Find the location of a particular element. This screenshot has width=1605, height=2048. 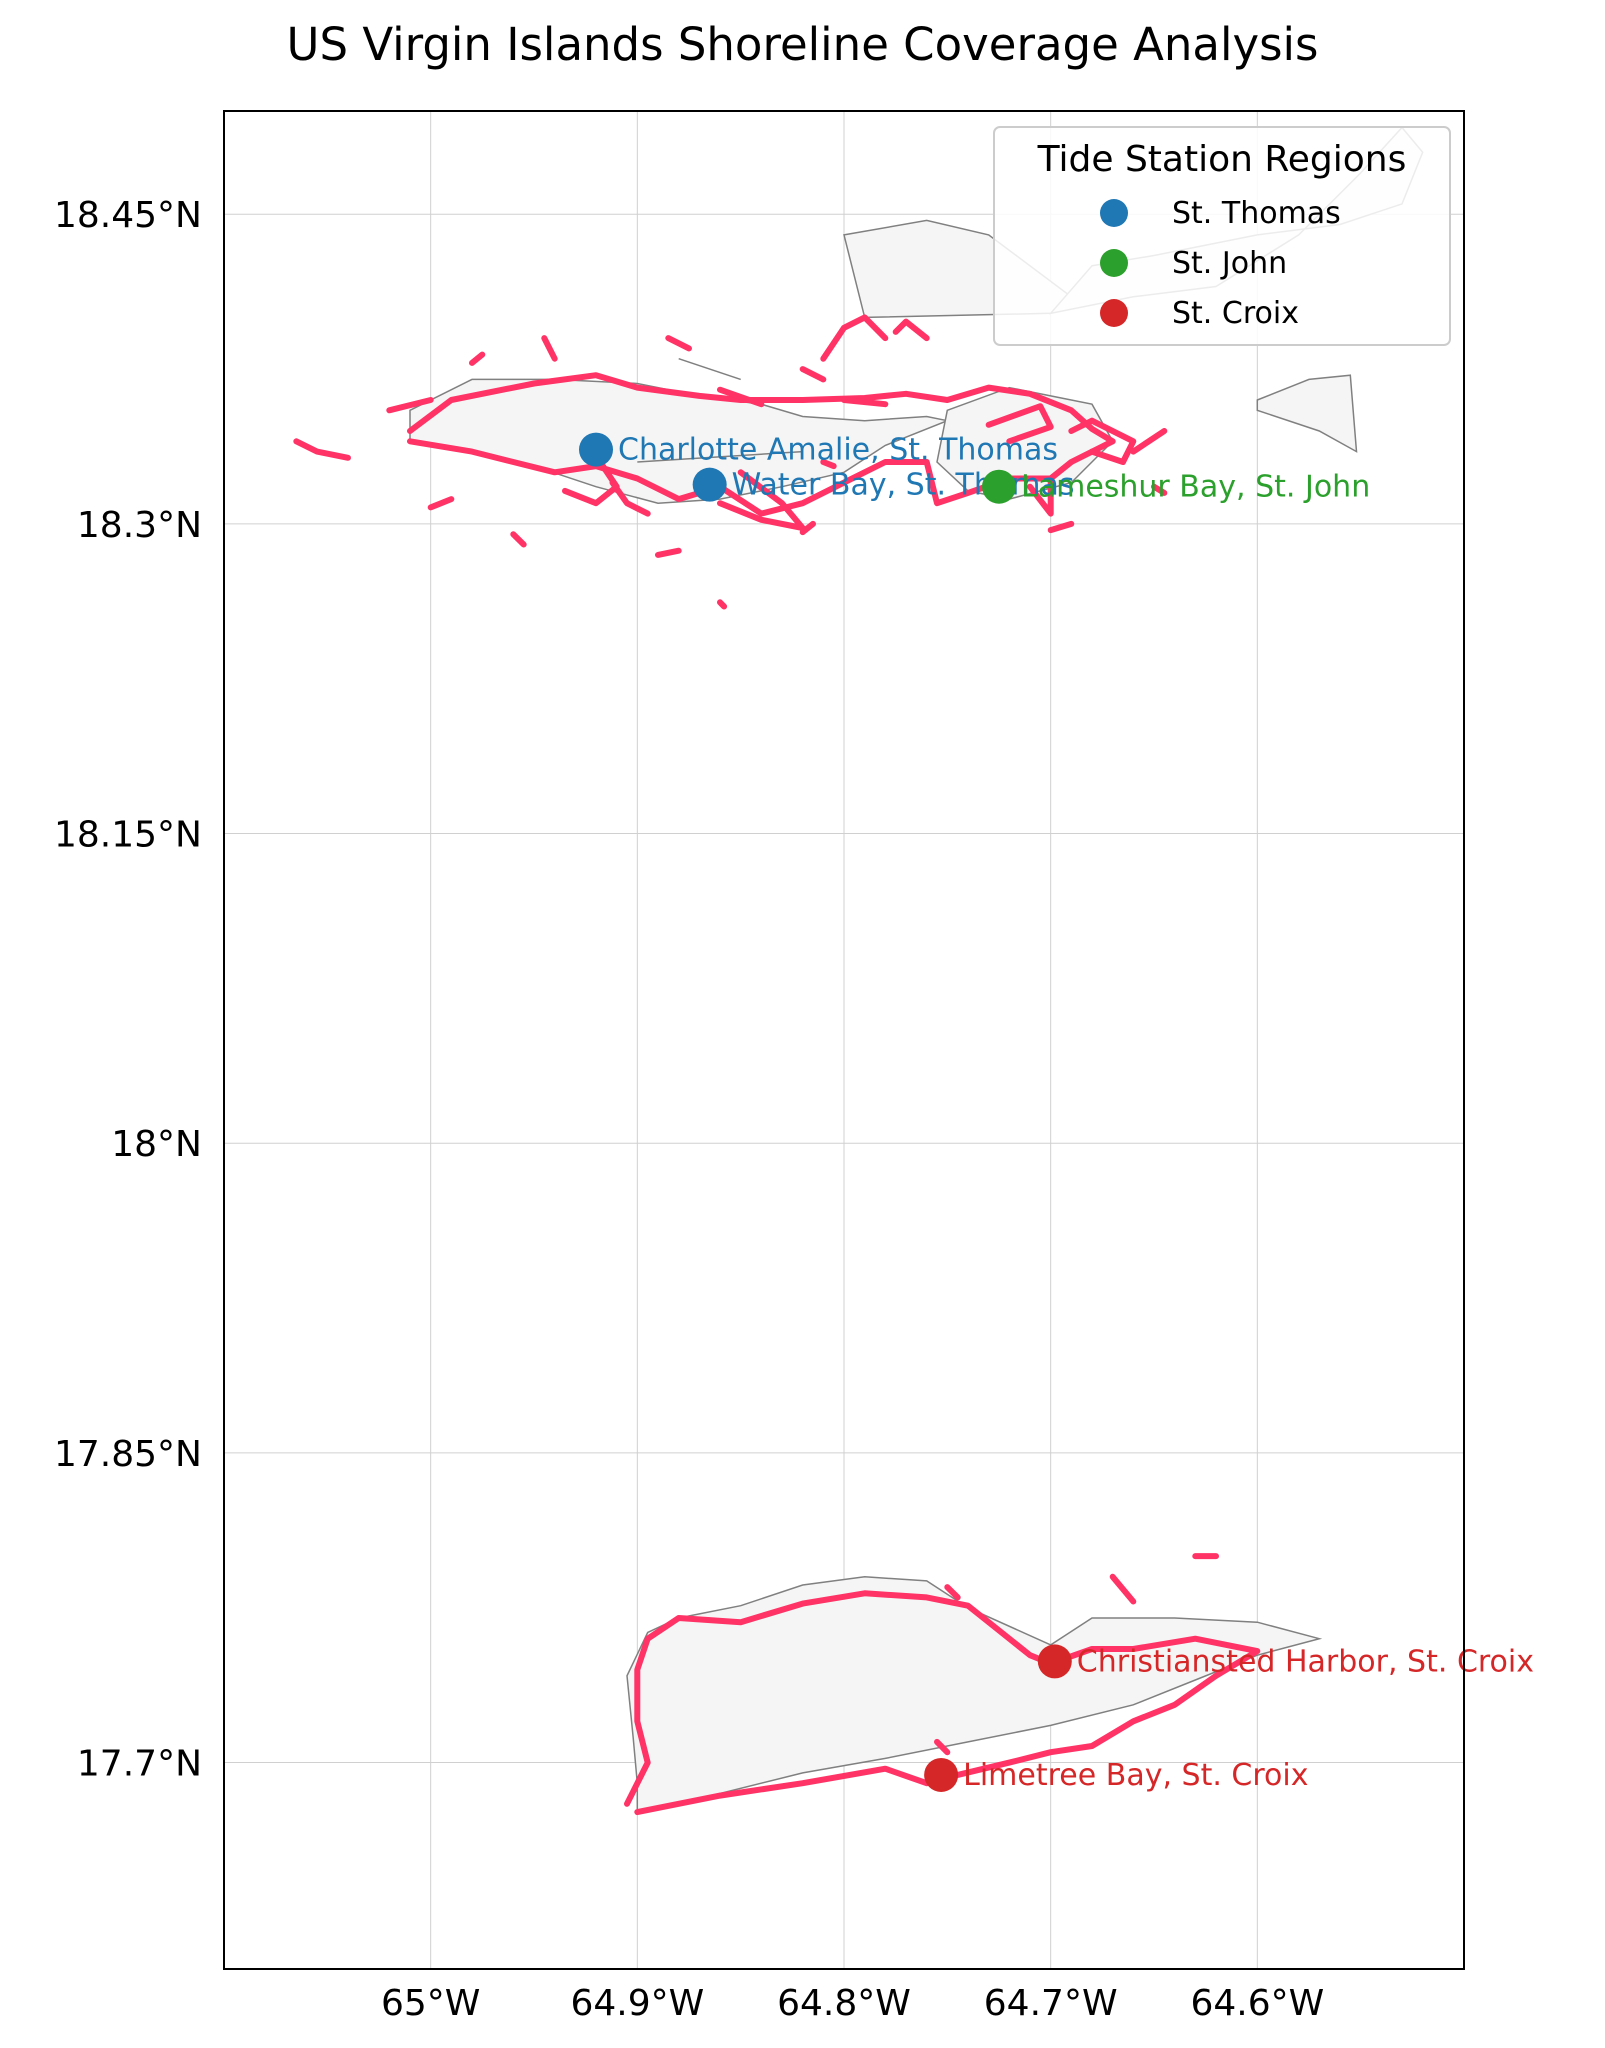

x-tick-label: 64.7°W is located at coordinates (1051, 2003).